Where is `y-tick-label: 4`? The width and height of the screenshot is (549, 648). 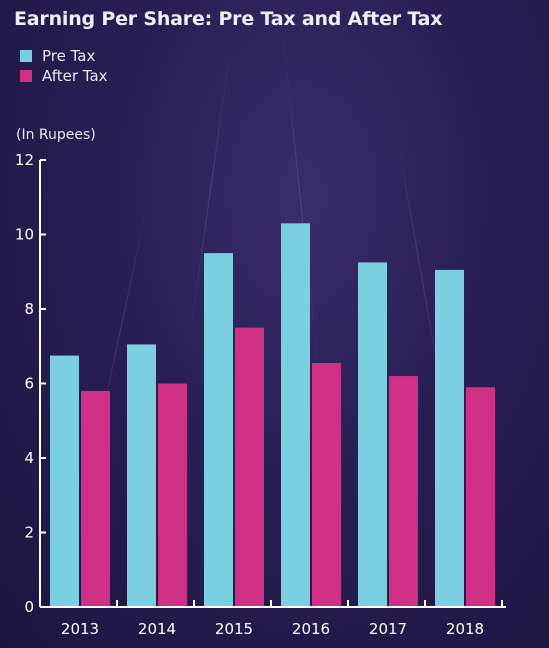
y-tick-label: 4 is located at coordinates (29, 458).